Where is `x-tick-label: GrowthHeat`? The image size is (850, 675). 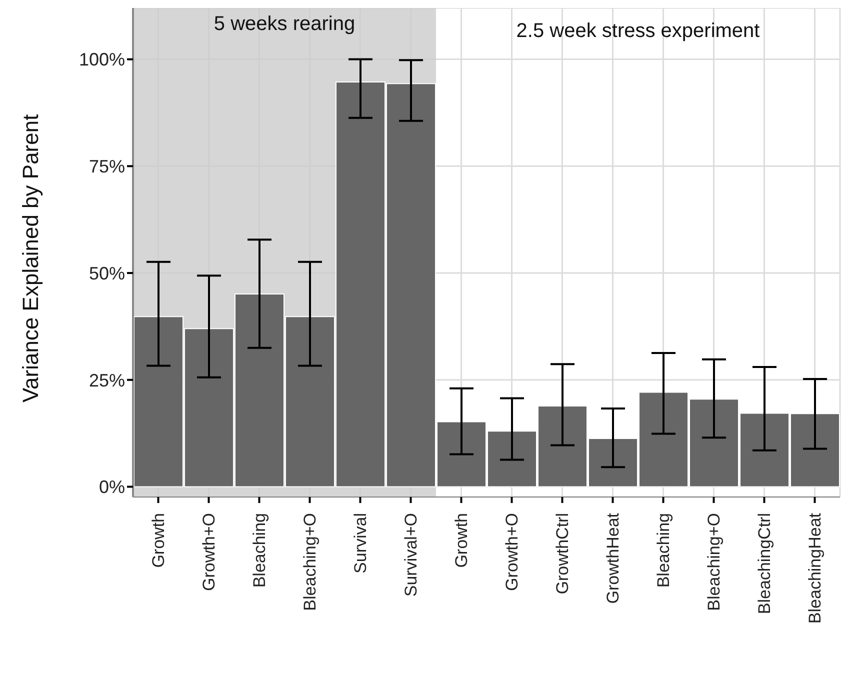
x-tick-label: GrowthHeat is located at coordinates (613, 558).